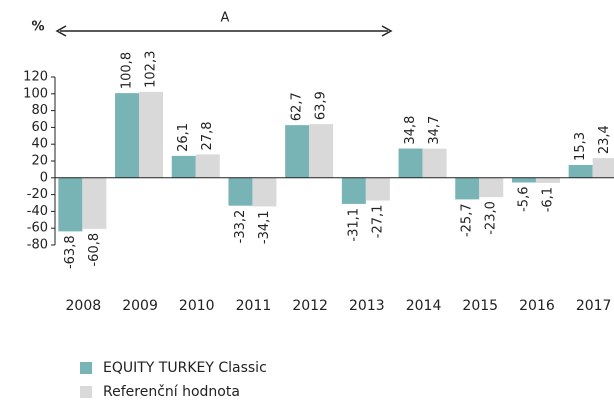 Image resolution: width=614 pixels, height=401 pixels. What do you see at coordinates (491, 218) in the screenshot?
I see `value-label: -23,0` at bounding box center [491, 218].